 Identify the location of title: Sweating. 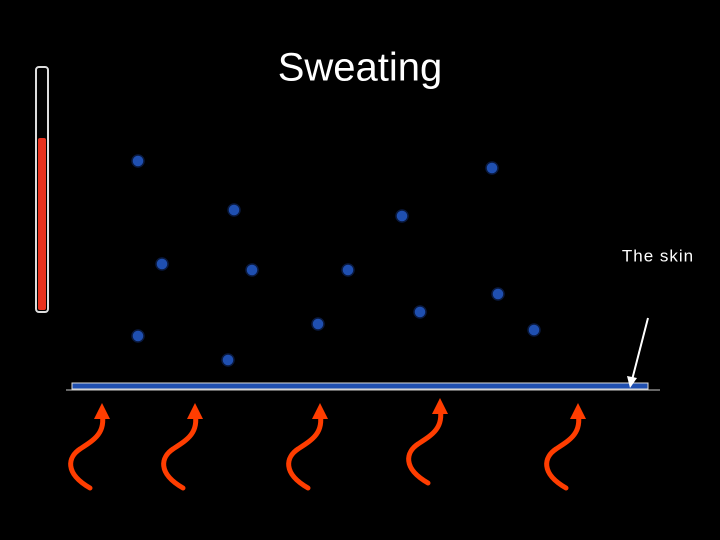
(360, 68).